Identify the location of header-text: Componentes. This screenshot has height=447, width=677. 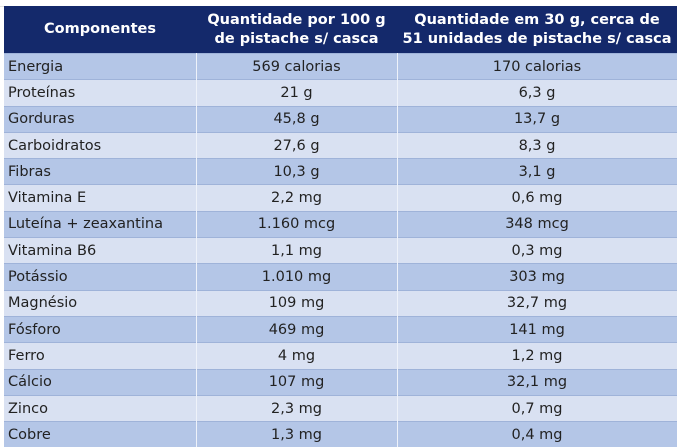
(100, 29).